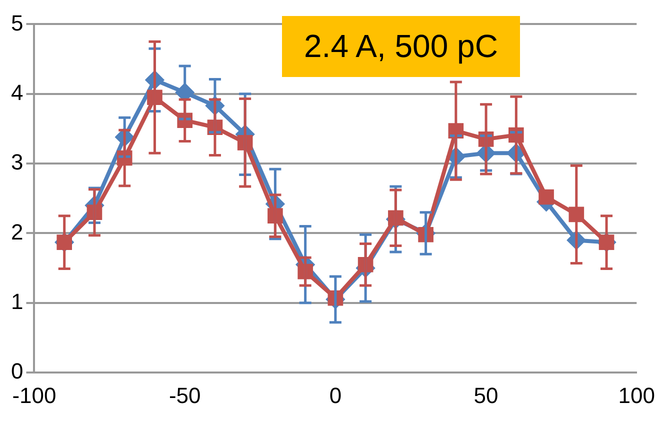 The width and height of the screenshot is (666, 421). Describe the element at coordinates (335, 395) in the screenshot. I see `x-tick-label: 0` at that location.